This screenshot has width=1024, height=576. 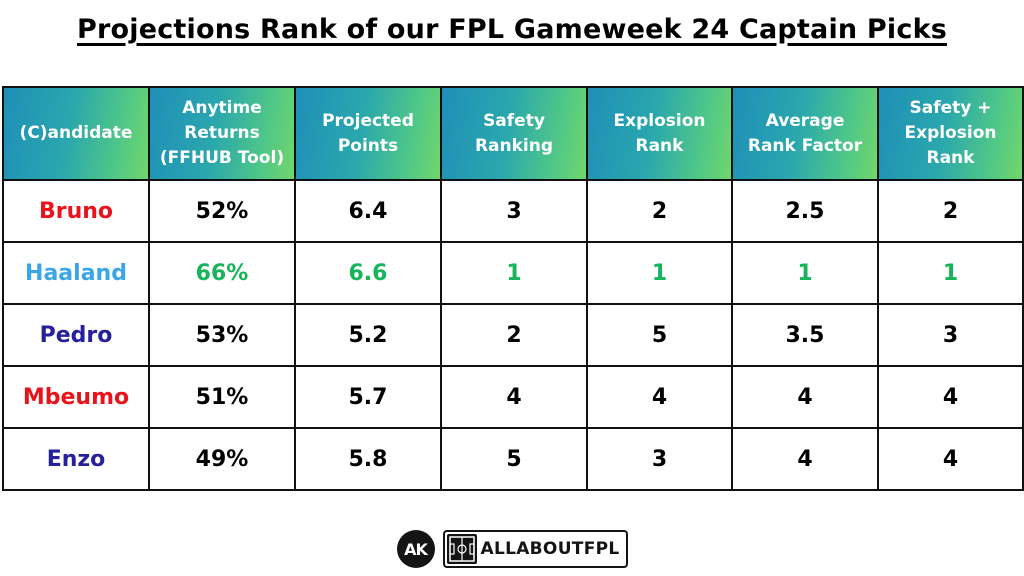 I want to click on safety-ranking-cell: 4, so click(x=514, y=397).